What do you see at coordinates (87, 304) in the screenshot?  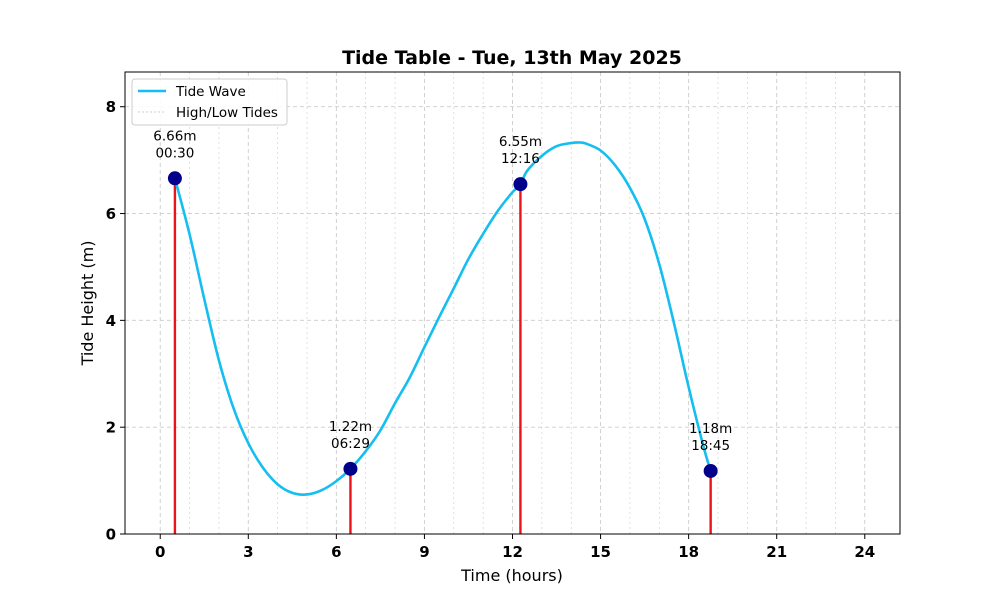 I see `y-axis-label: Tide Height (m)` at bounding box center [87, 304].